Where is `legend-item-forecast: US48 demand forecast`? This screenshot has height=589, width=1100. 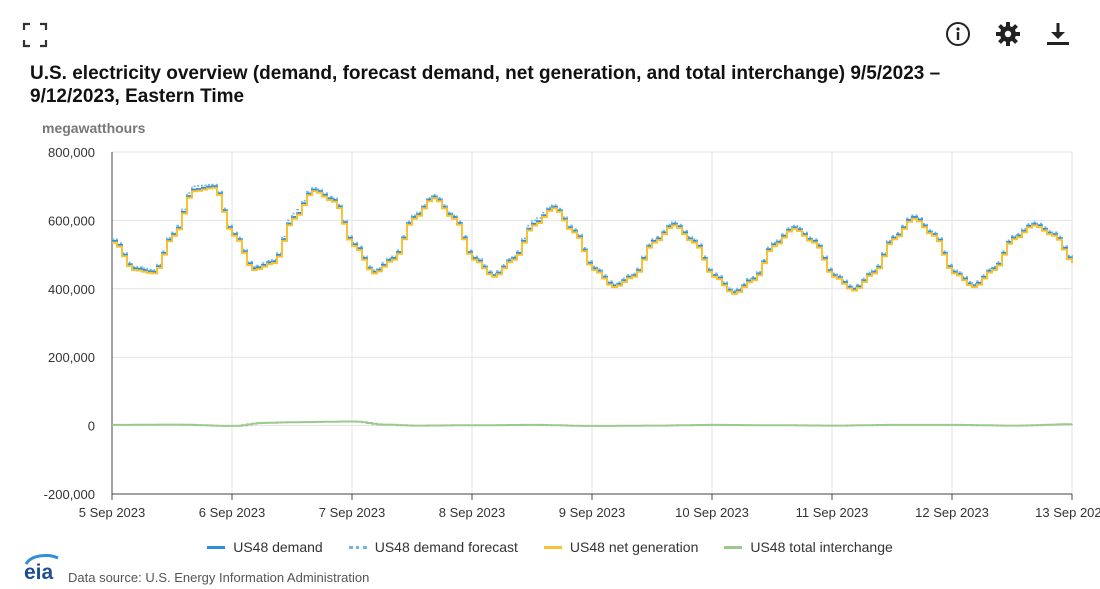 legend-item-forecast: US48 demand forecast is located at coordinates (433, 547).